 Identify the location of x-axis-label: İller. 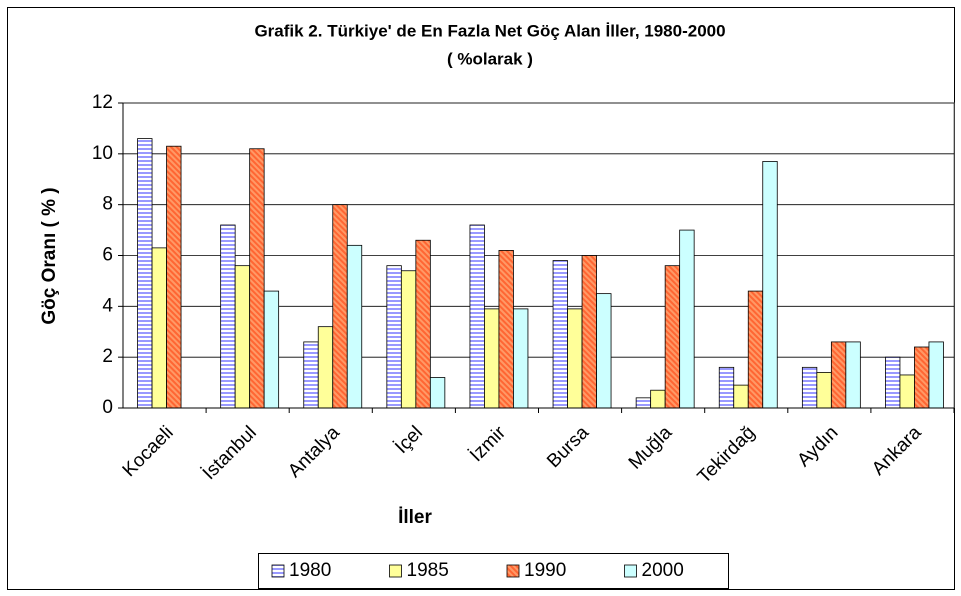
(415, 517).